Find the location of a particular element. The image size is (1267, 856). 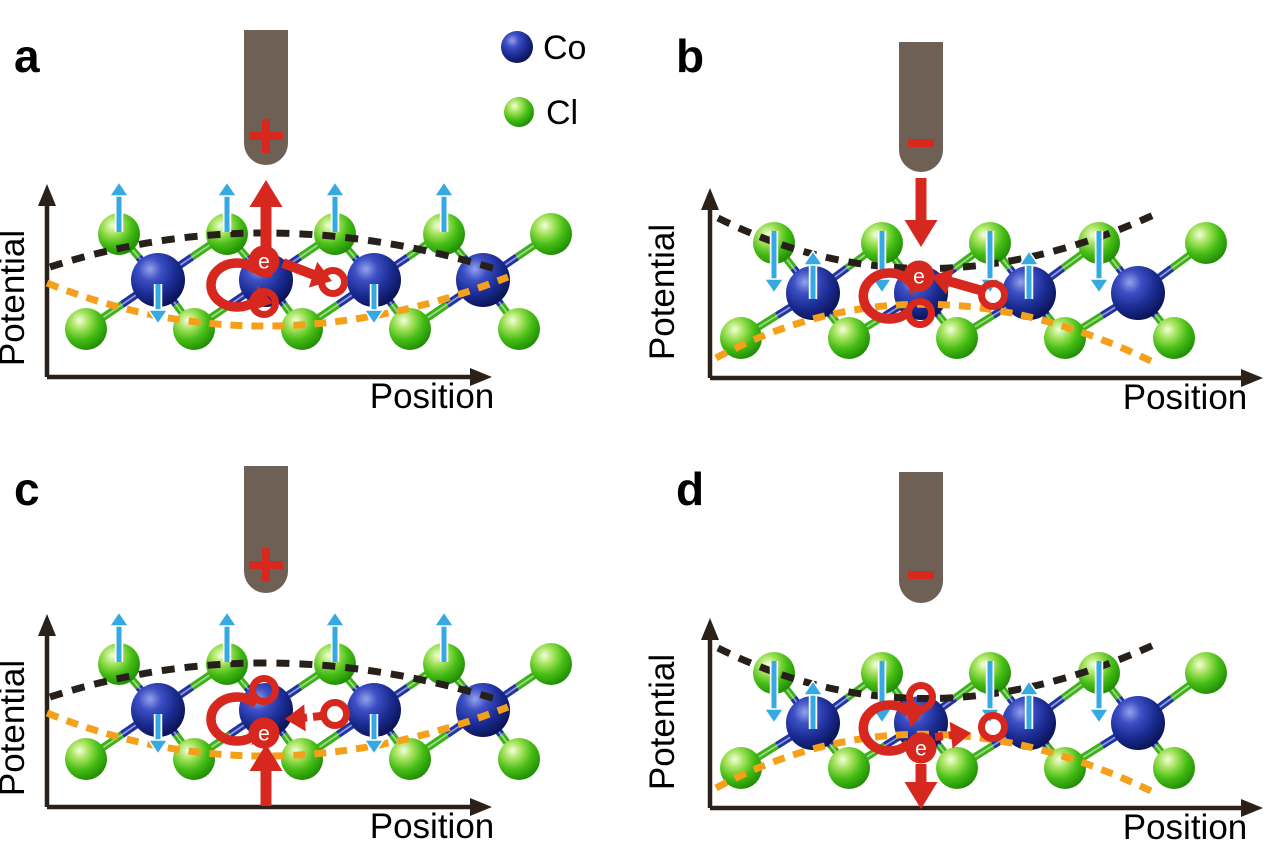

panel-label-b: b is located at coordinates (690, 56).